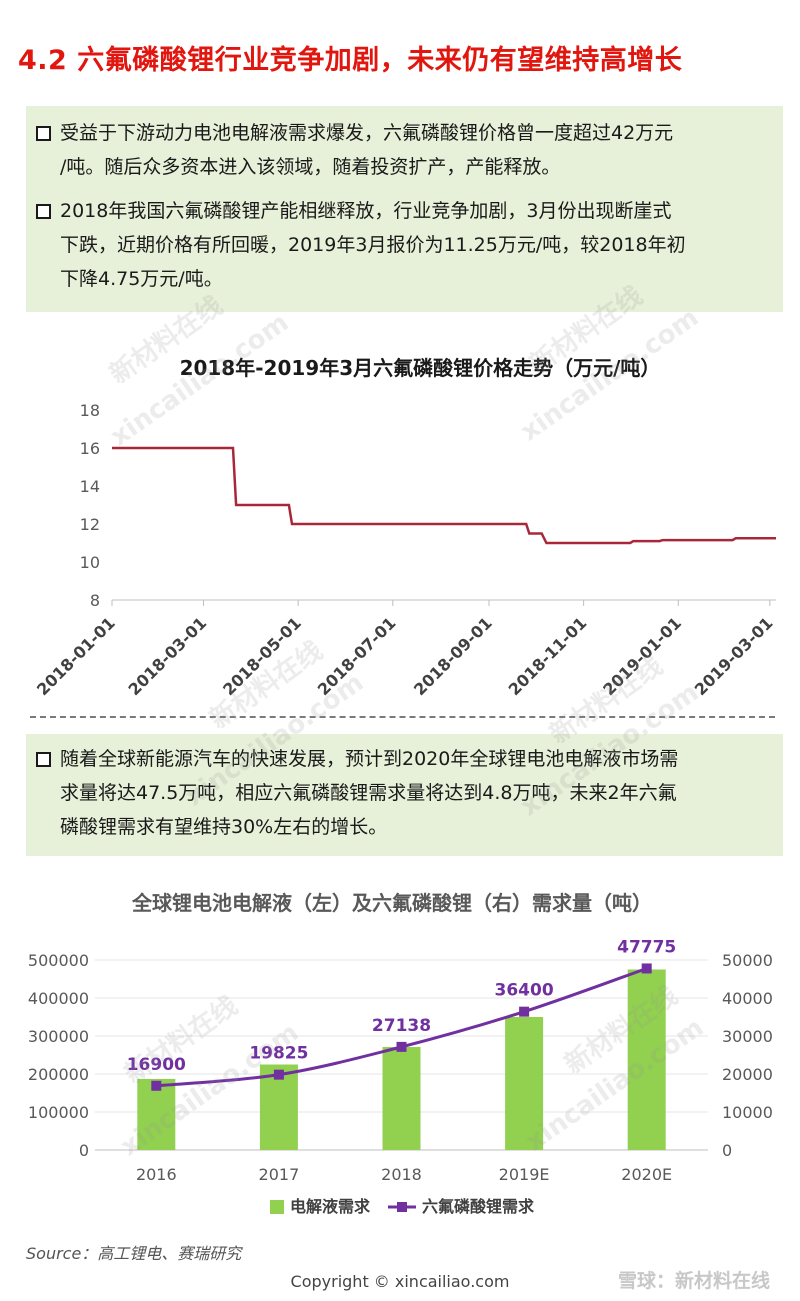  What do you see at coordinates (402, 717) in the screenshot?
I see `section-divider` at bounding box center [402, 717].